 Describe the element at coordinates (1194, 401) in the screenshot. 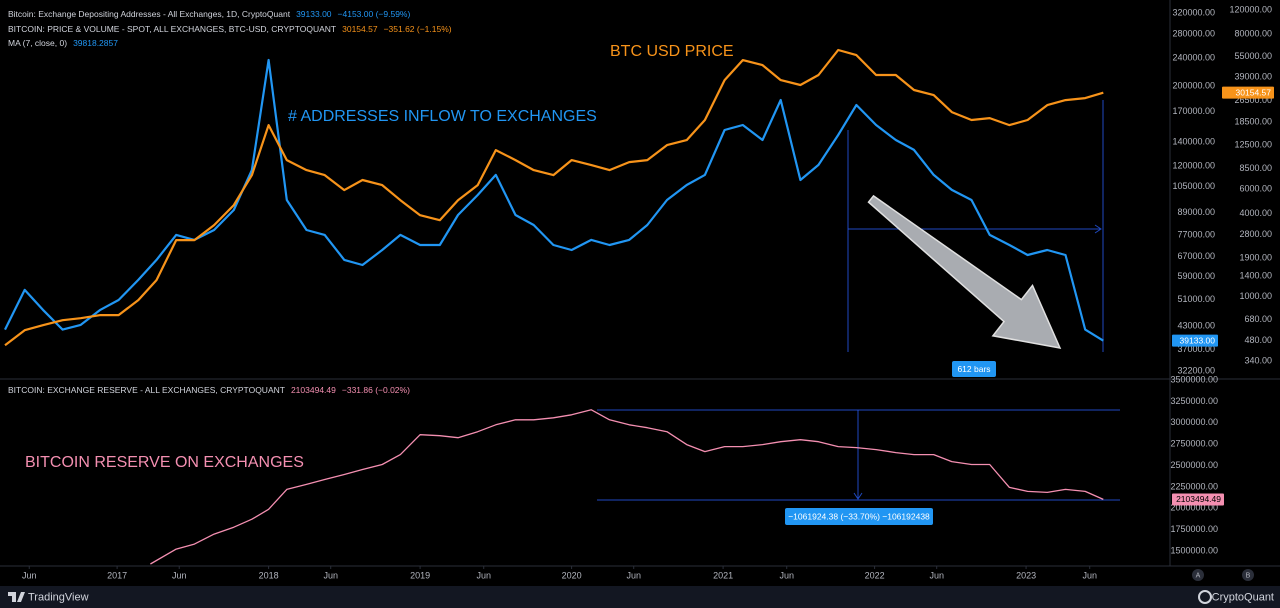

I see `y-tick-label: 3250000.00` at that location.